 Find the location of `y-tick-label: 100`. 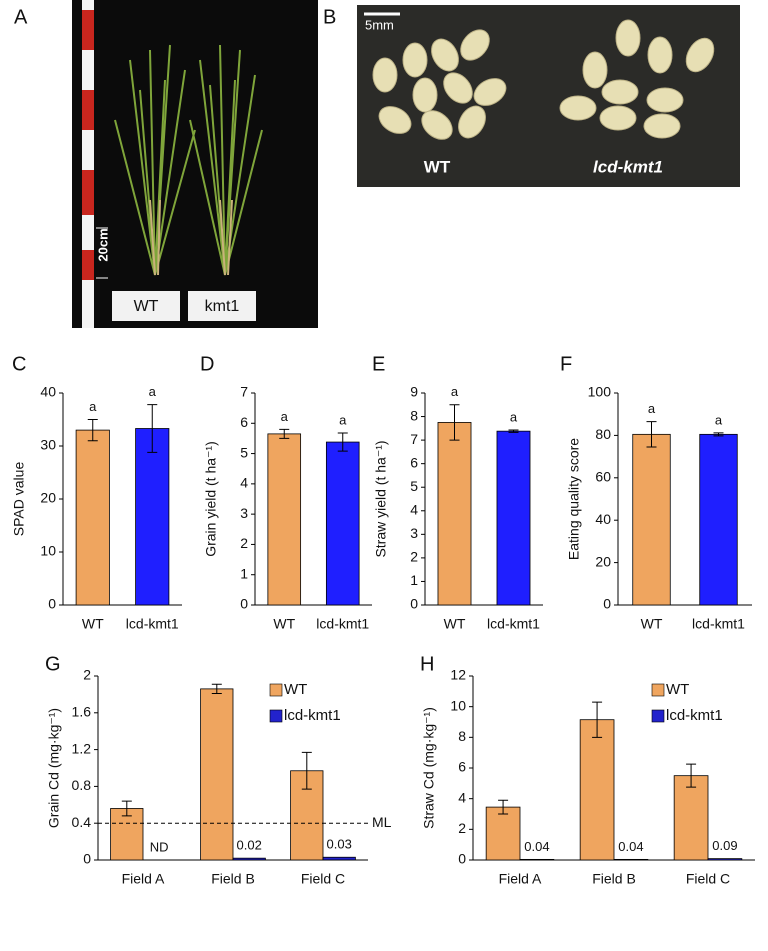

y-tick-label: 100 is located at coordinates (600, 392).